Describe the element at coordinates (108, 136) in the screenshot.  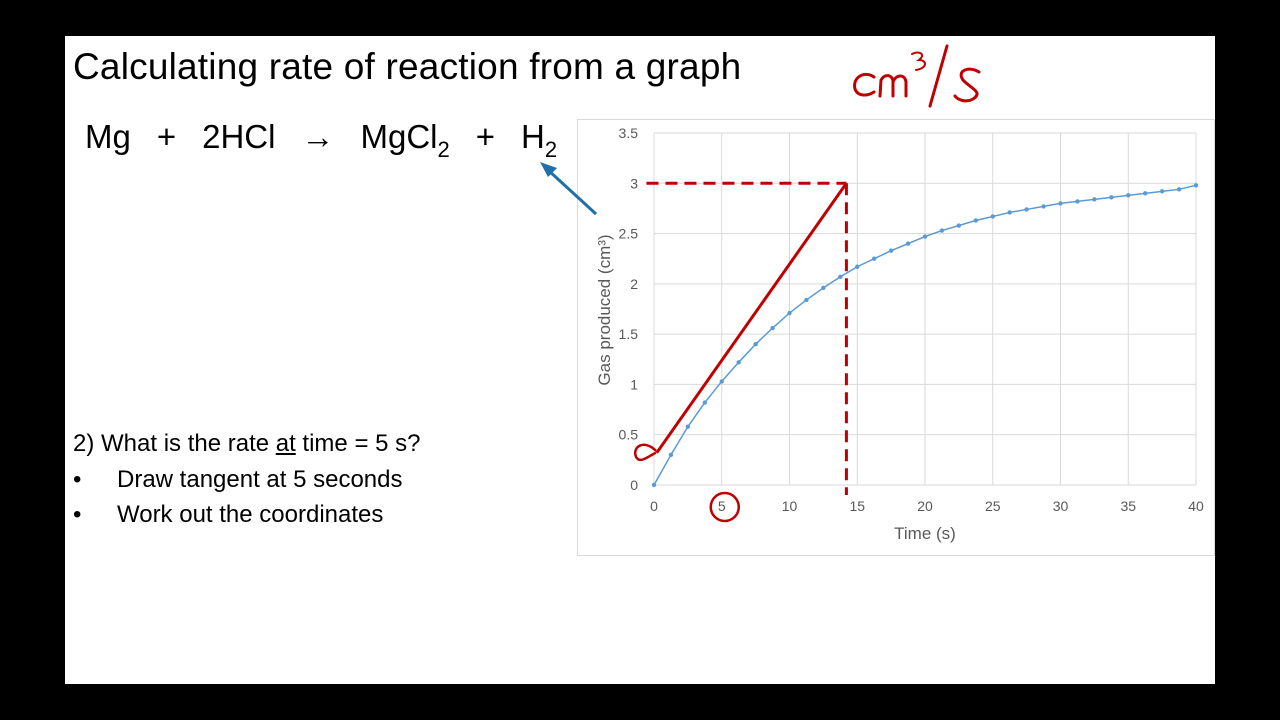
I see `reactant-mg: Mg` at that location.